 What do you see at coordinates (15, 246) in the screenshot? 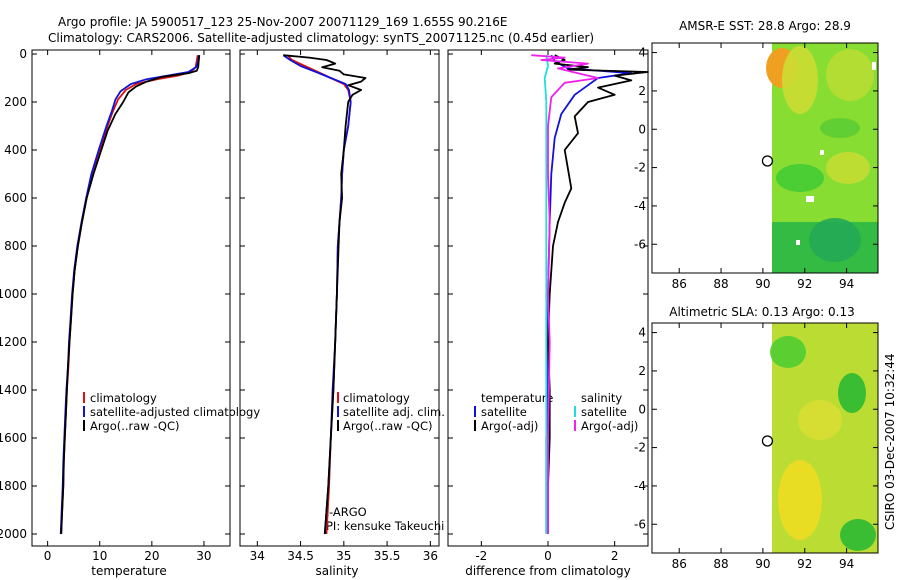
I see `y-tick-label: 800` at bounding box center [15, 246].